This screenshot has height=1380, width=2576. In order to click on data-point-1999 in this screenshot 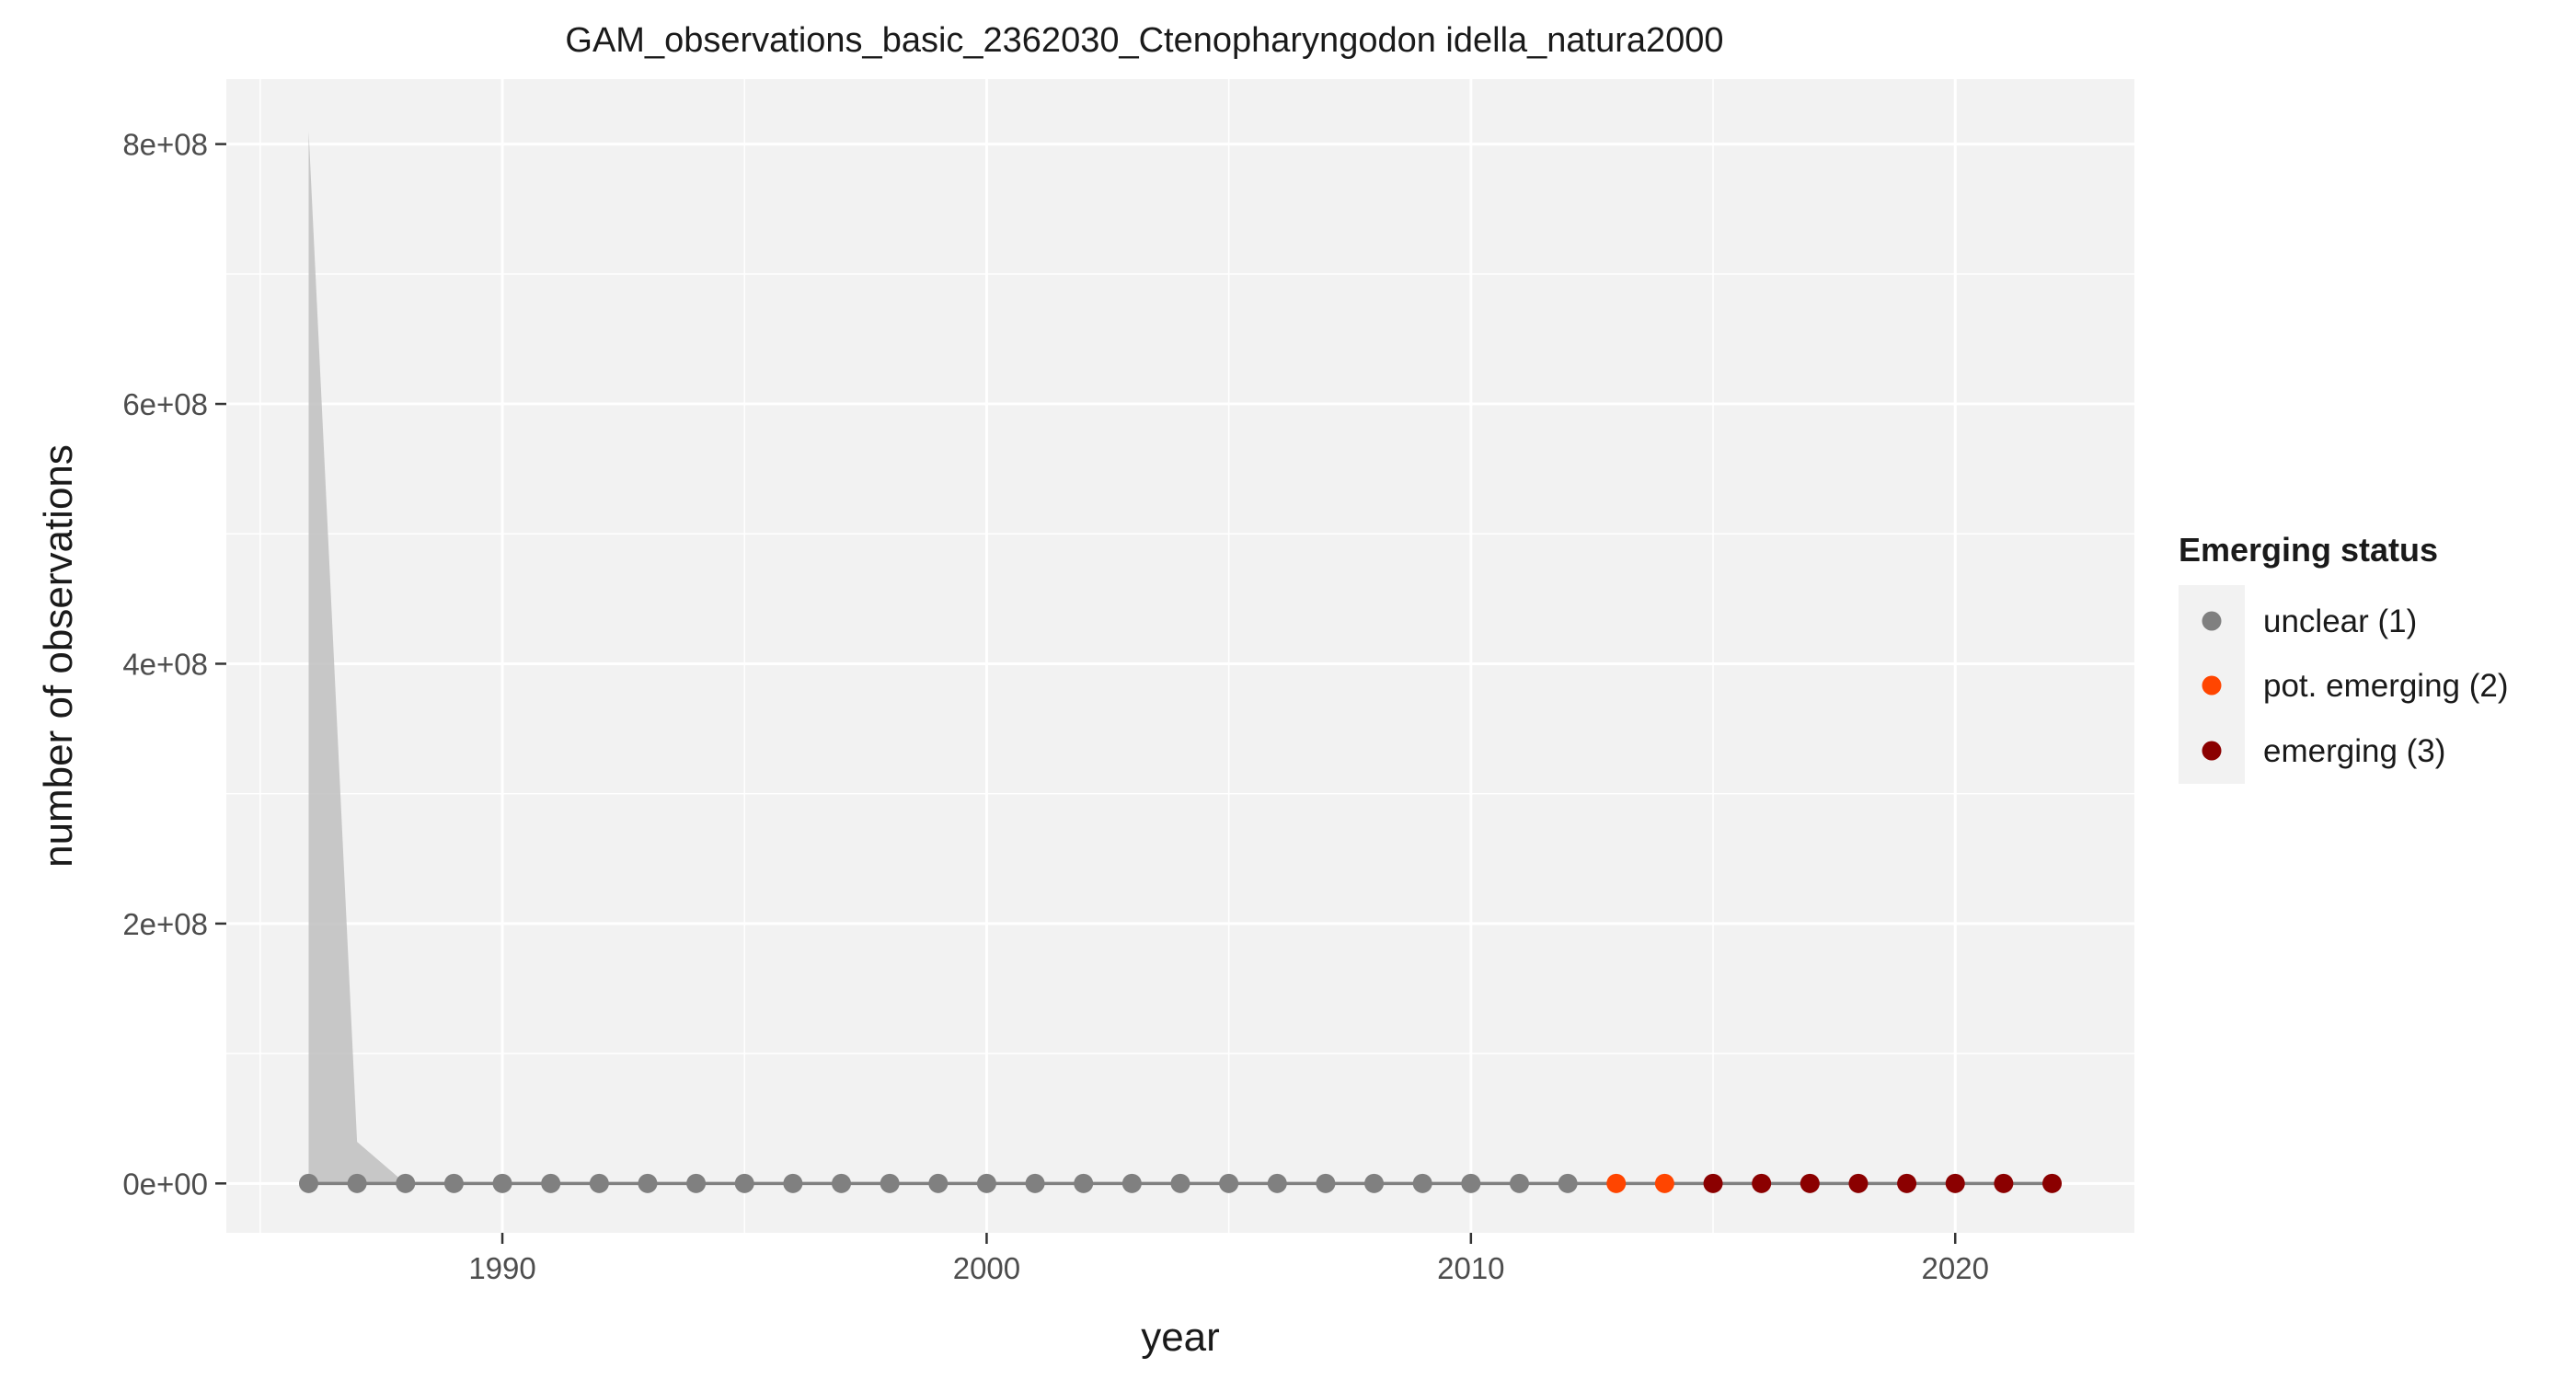, I will do `click(938, 1183)`.